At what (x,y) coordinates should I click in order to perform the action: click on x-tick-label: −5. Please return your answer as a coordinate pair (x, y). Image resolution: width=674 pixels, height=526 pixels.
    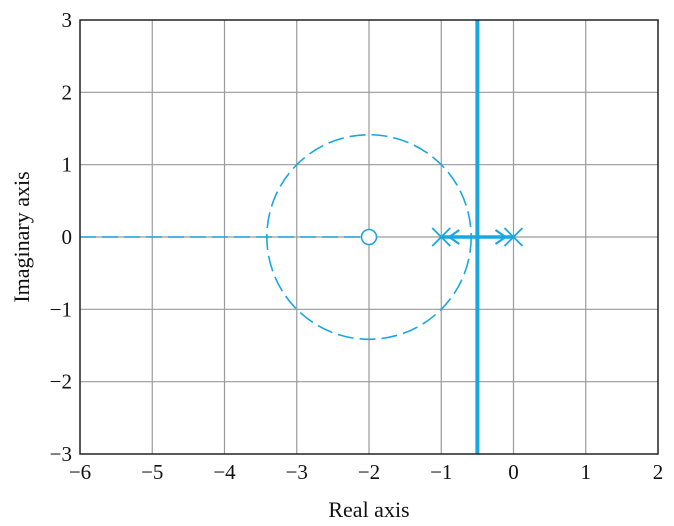
    Looking at the image, I should click on (152, 472).